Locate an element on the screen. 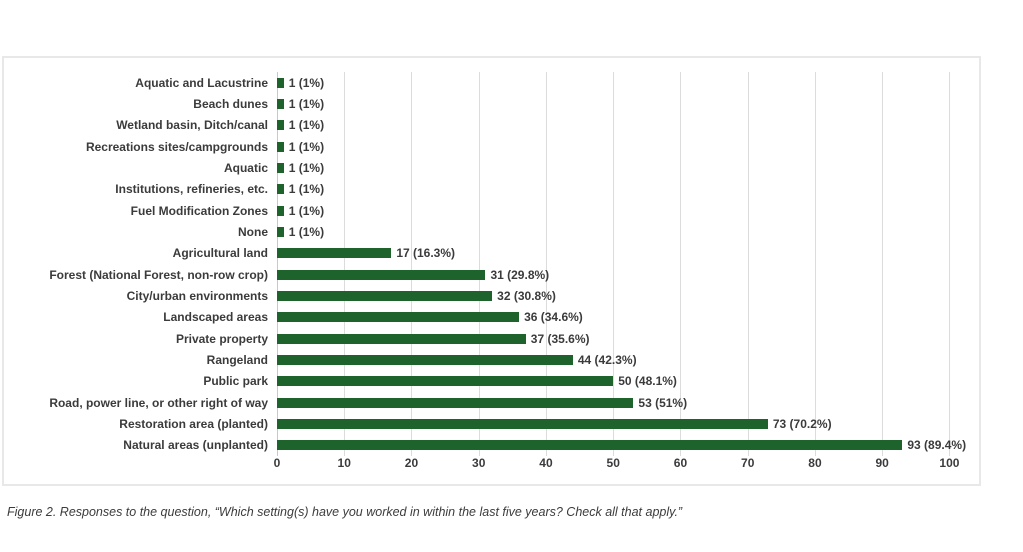 This screenshot has width=1023, height=552. bar-row: Beach dunes 1 (1%) is located at coordinates (489, 103).